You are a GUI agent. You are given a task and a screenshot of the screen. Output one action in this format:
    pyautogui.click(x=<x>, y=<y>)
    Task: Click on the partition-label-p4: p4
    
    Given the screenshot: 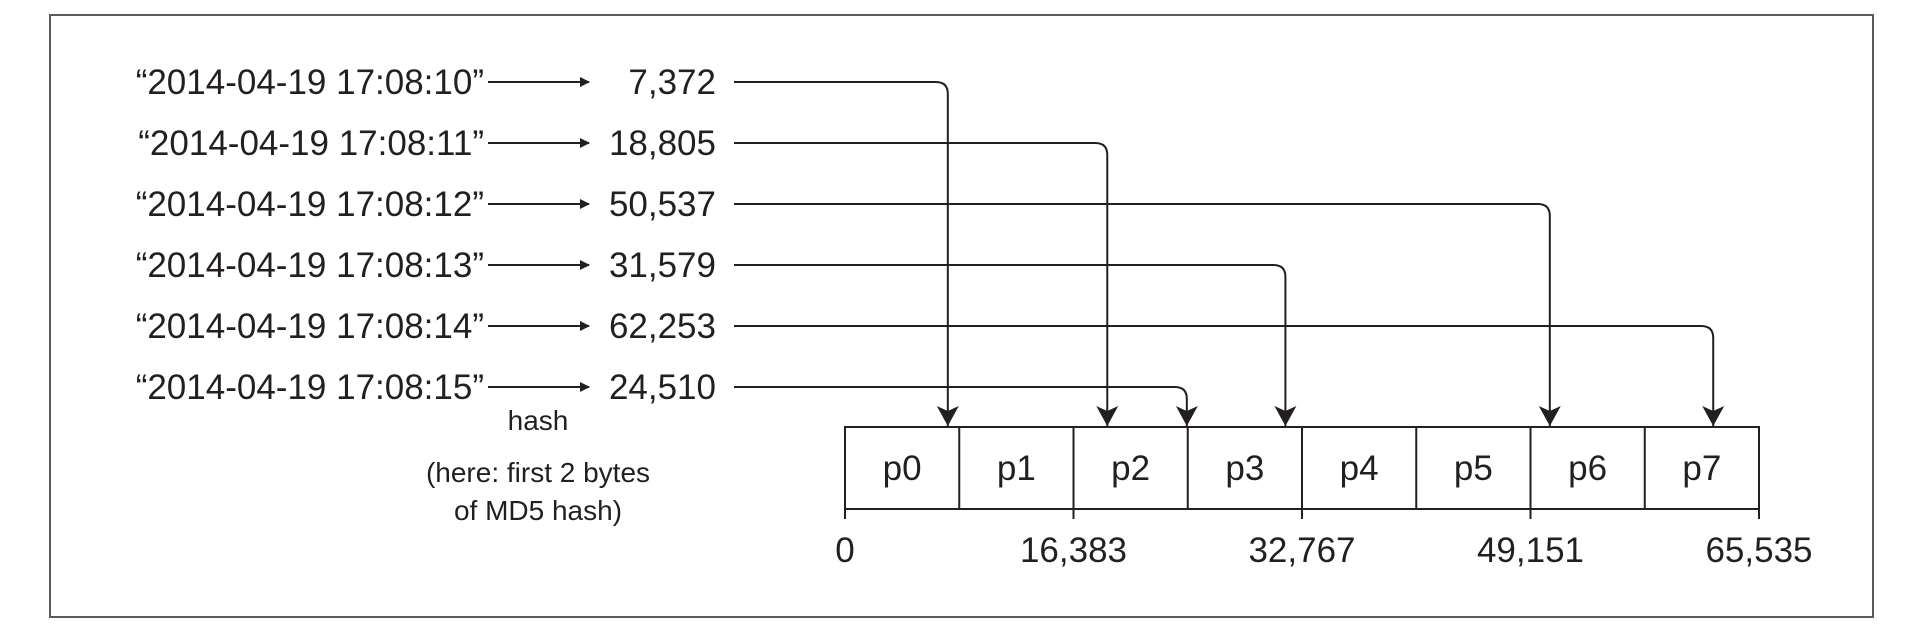 What is the action you would take?
    pyautogui.click(x=1359, y=468)
    